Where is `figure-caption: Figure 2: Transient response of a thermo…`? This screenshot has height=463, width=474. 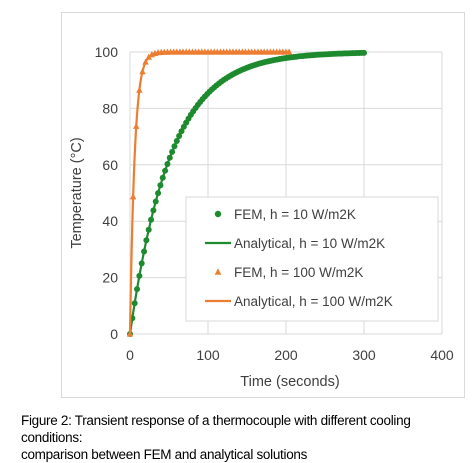 figure-caption: Figure 2: Transient response of a thermo… is located at coordinates (243, 437).